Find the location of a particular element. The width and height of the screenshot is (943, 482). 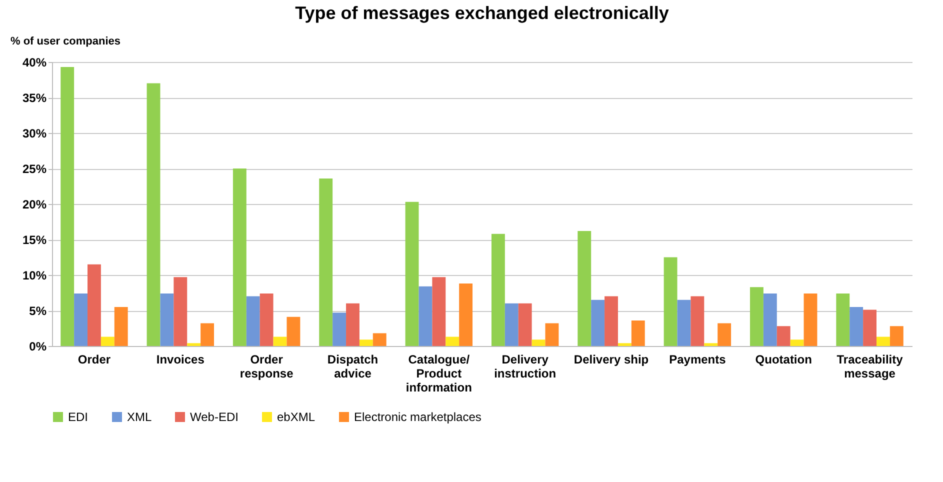

x-tick-label: Order response is located at coordinates (267, 366).